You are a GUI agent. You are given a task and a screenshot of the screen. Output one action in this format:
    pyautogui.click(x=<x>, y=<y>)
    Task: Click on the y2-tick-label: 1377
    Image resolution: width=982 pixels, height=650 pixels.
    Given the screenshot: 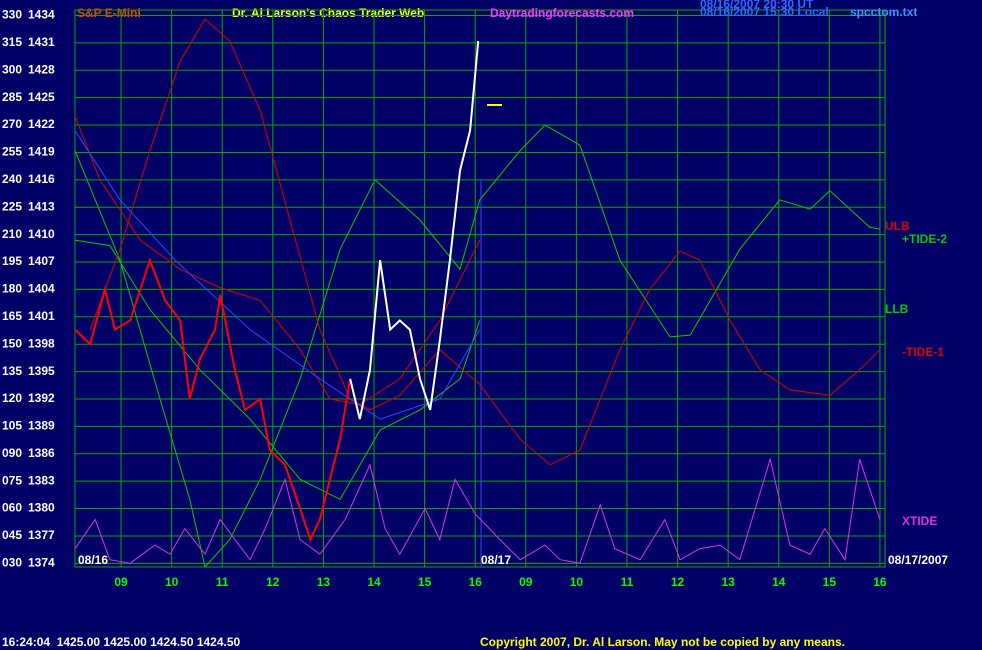 What is the action you would take?
    pyautogui.click(x=41, y=535)
    